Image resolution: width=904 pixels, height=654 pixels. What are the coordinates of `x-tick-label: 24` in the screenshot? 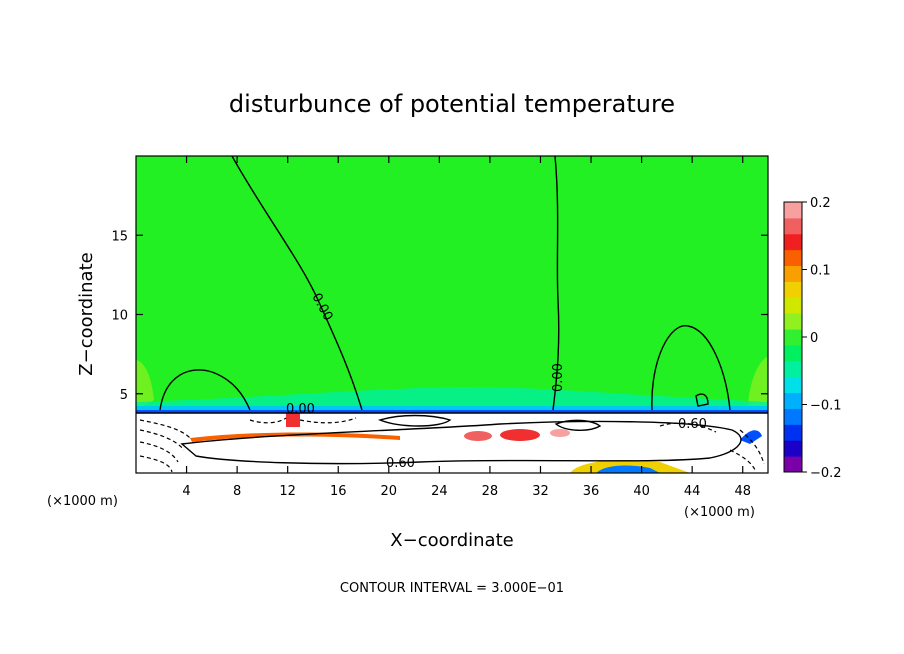 It's located at (439, 491).